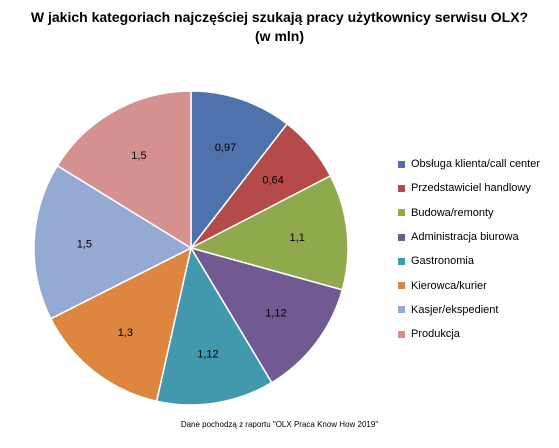 The height and width of the screenshot is (448, 559). Describe the element at coordinates (138, 156) in the screenshot. I see `slice-data-label-8: 1,5` at that location.